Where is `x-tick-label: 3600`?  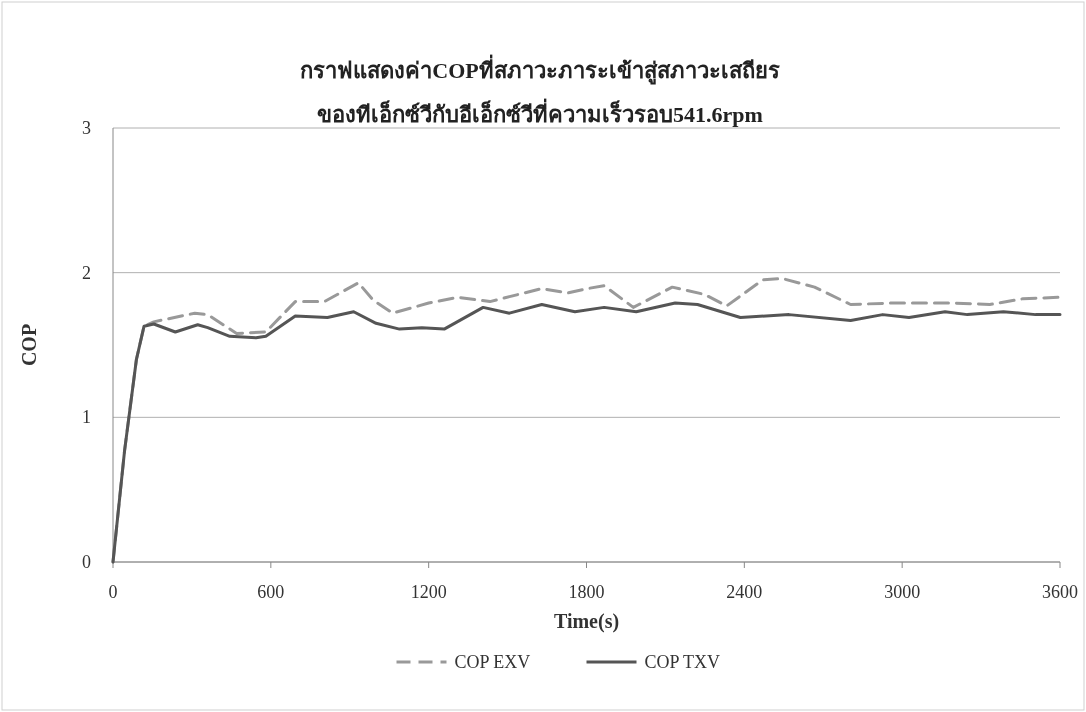 x-tick-label: 3600 is located at coordinates (1060, 592).